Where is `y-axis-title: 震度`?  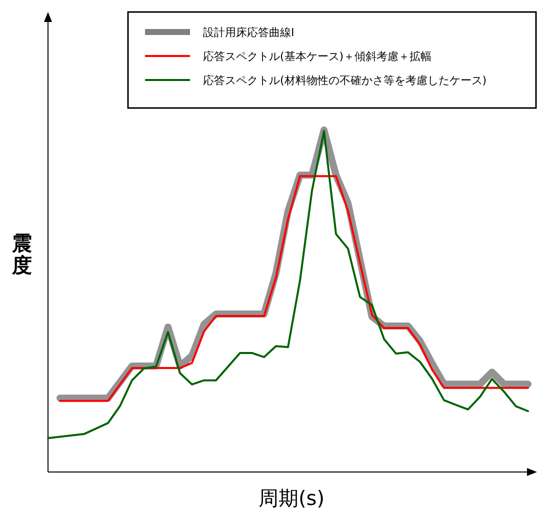
y-axis-title: 震度 is located at coordinates (21, 254).